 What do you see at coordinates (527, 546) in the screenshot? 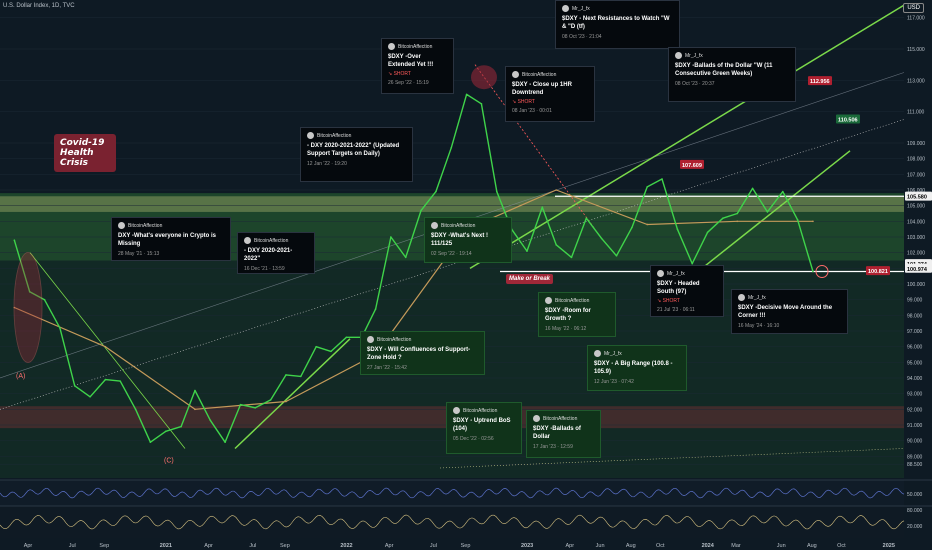
I see `x-tick-label: 2023` at bounding box center [527, 546].